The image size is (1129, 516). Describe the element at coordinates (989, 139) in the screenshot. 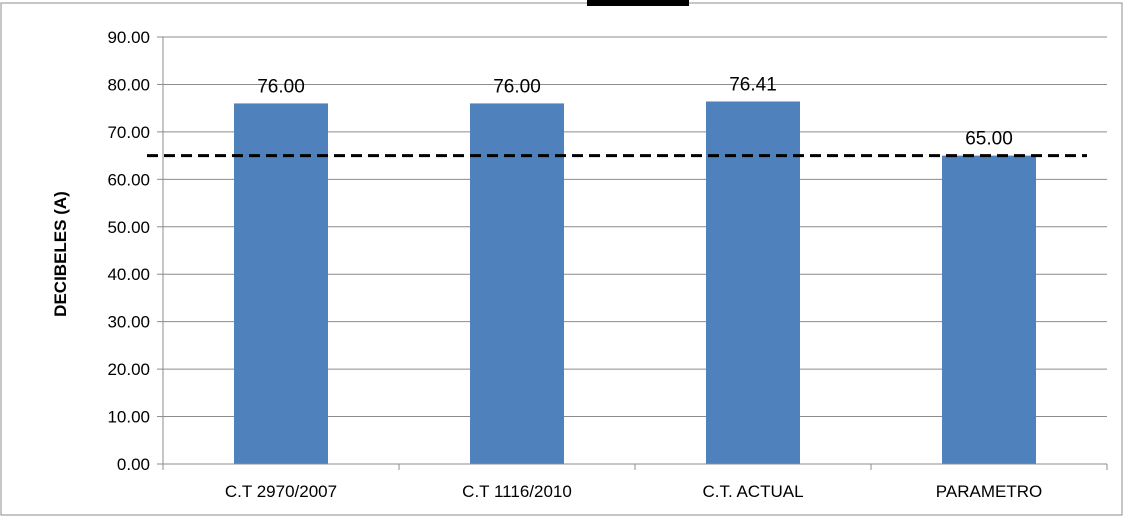

I see `data-label: 65.00` at that location.